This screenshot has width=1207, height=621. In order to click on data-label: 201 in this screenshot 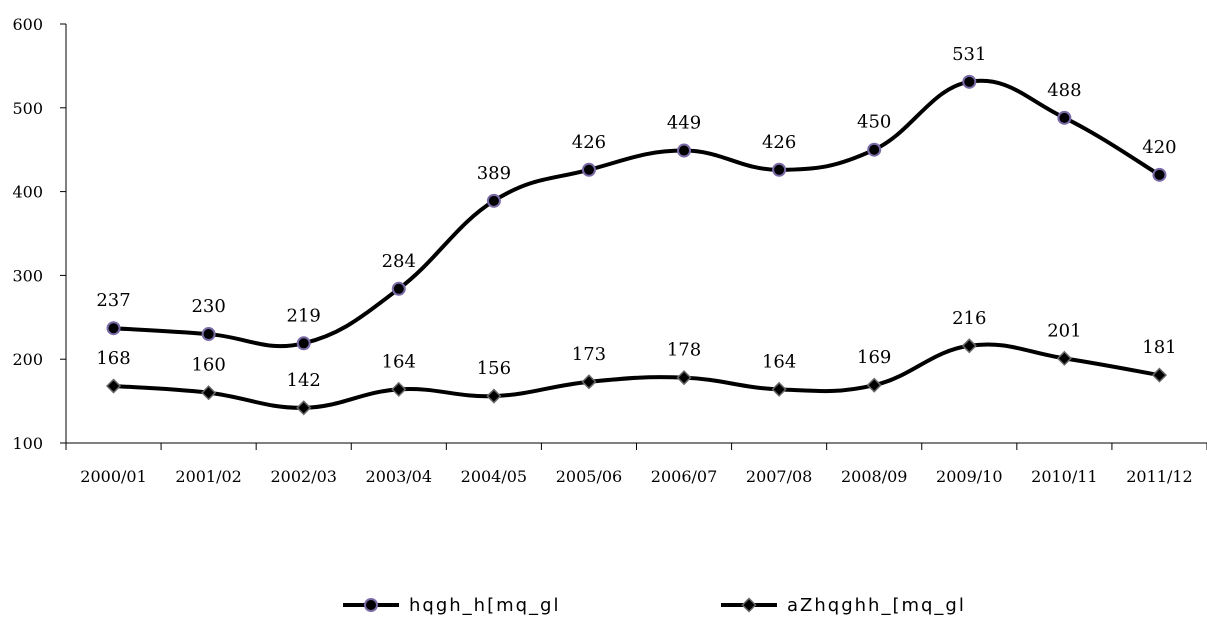, I will do `click(1064, 330)`.